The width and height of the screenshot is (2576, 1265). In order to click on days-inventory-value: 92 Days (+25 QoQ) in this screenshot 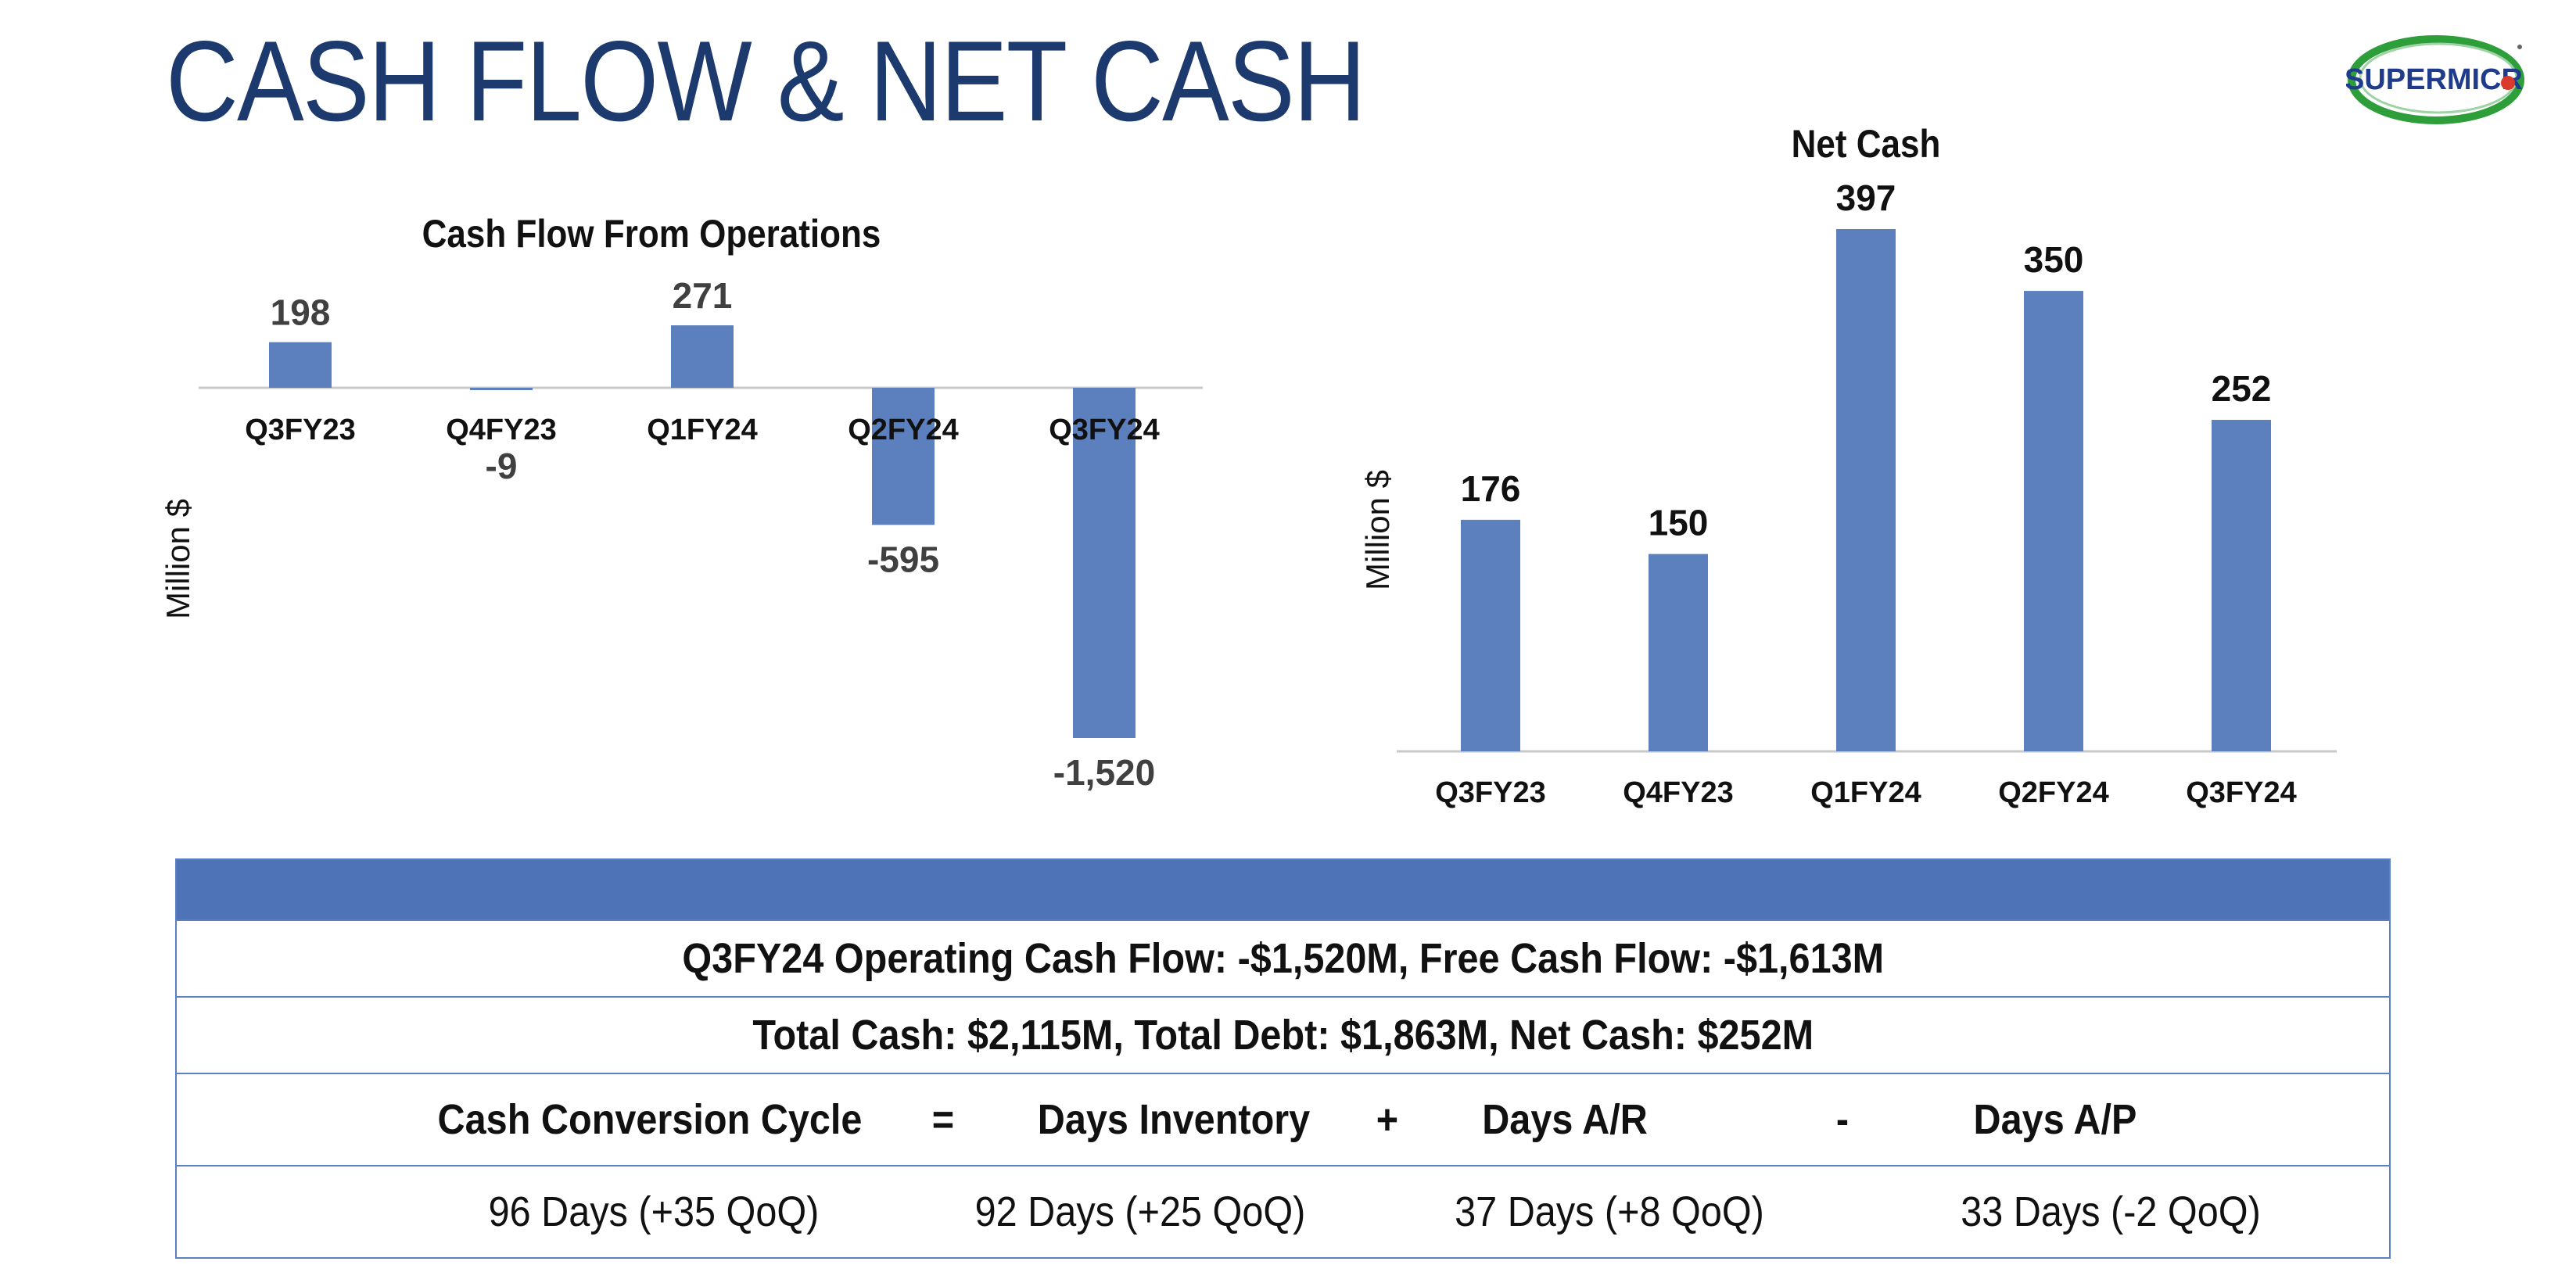, I will do `click(1140, 1211)`.